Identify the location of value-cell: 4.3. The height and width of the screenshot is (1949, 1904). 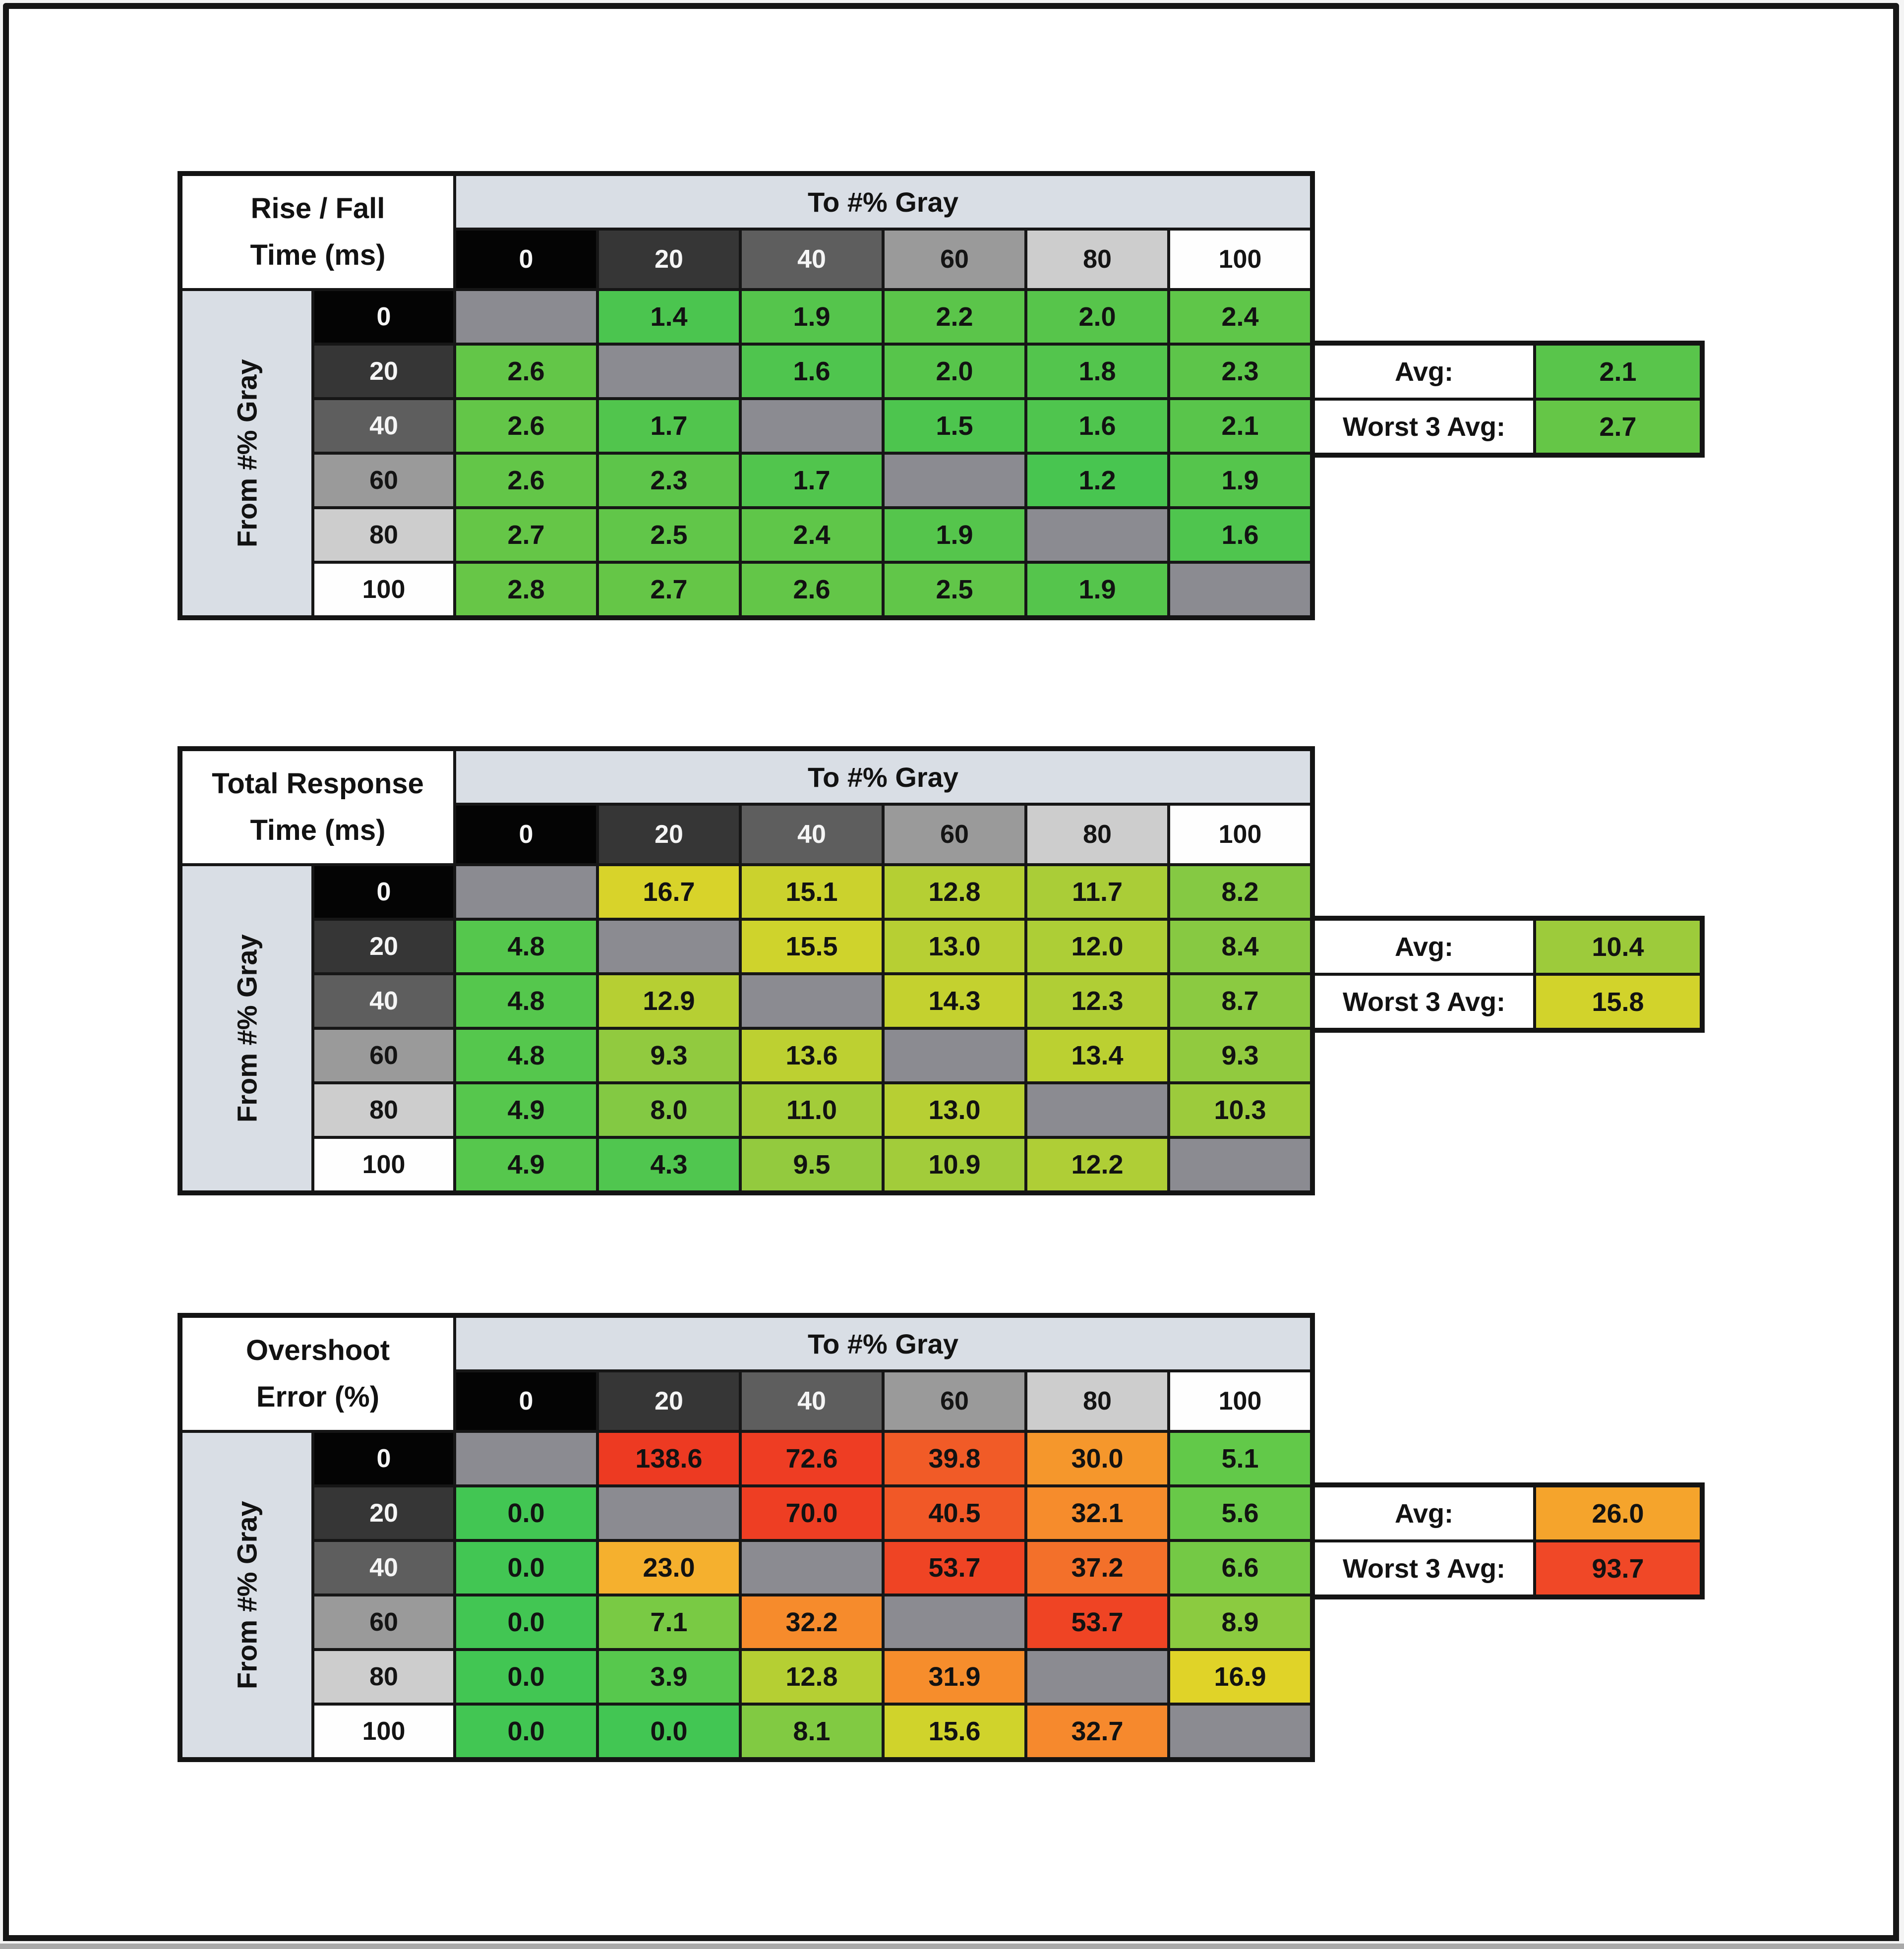
(669, 1165).